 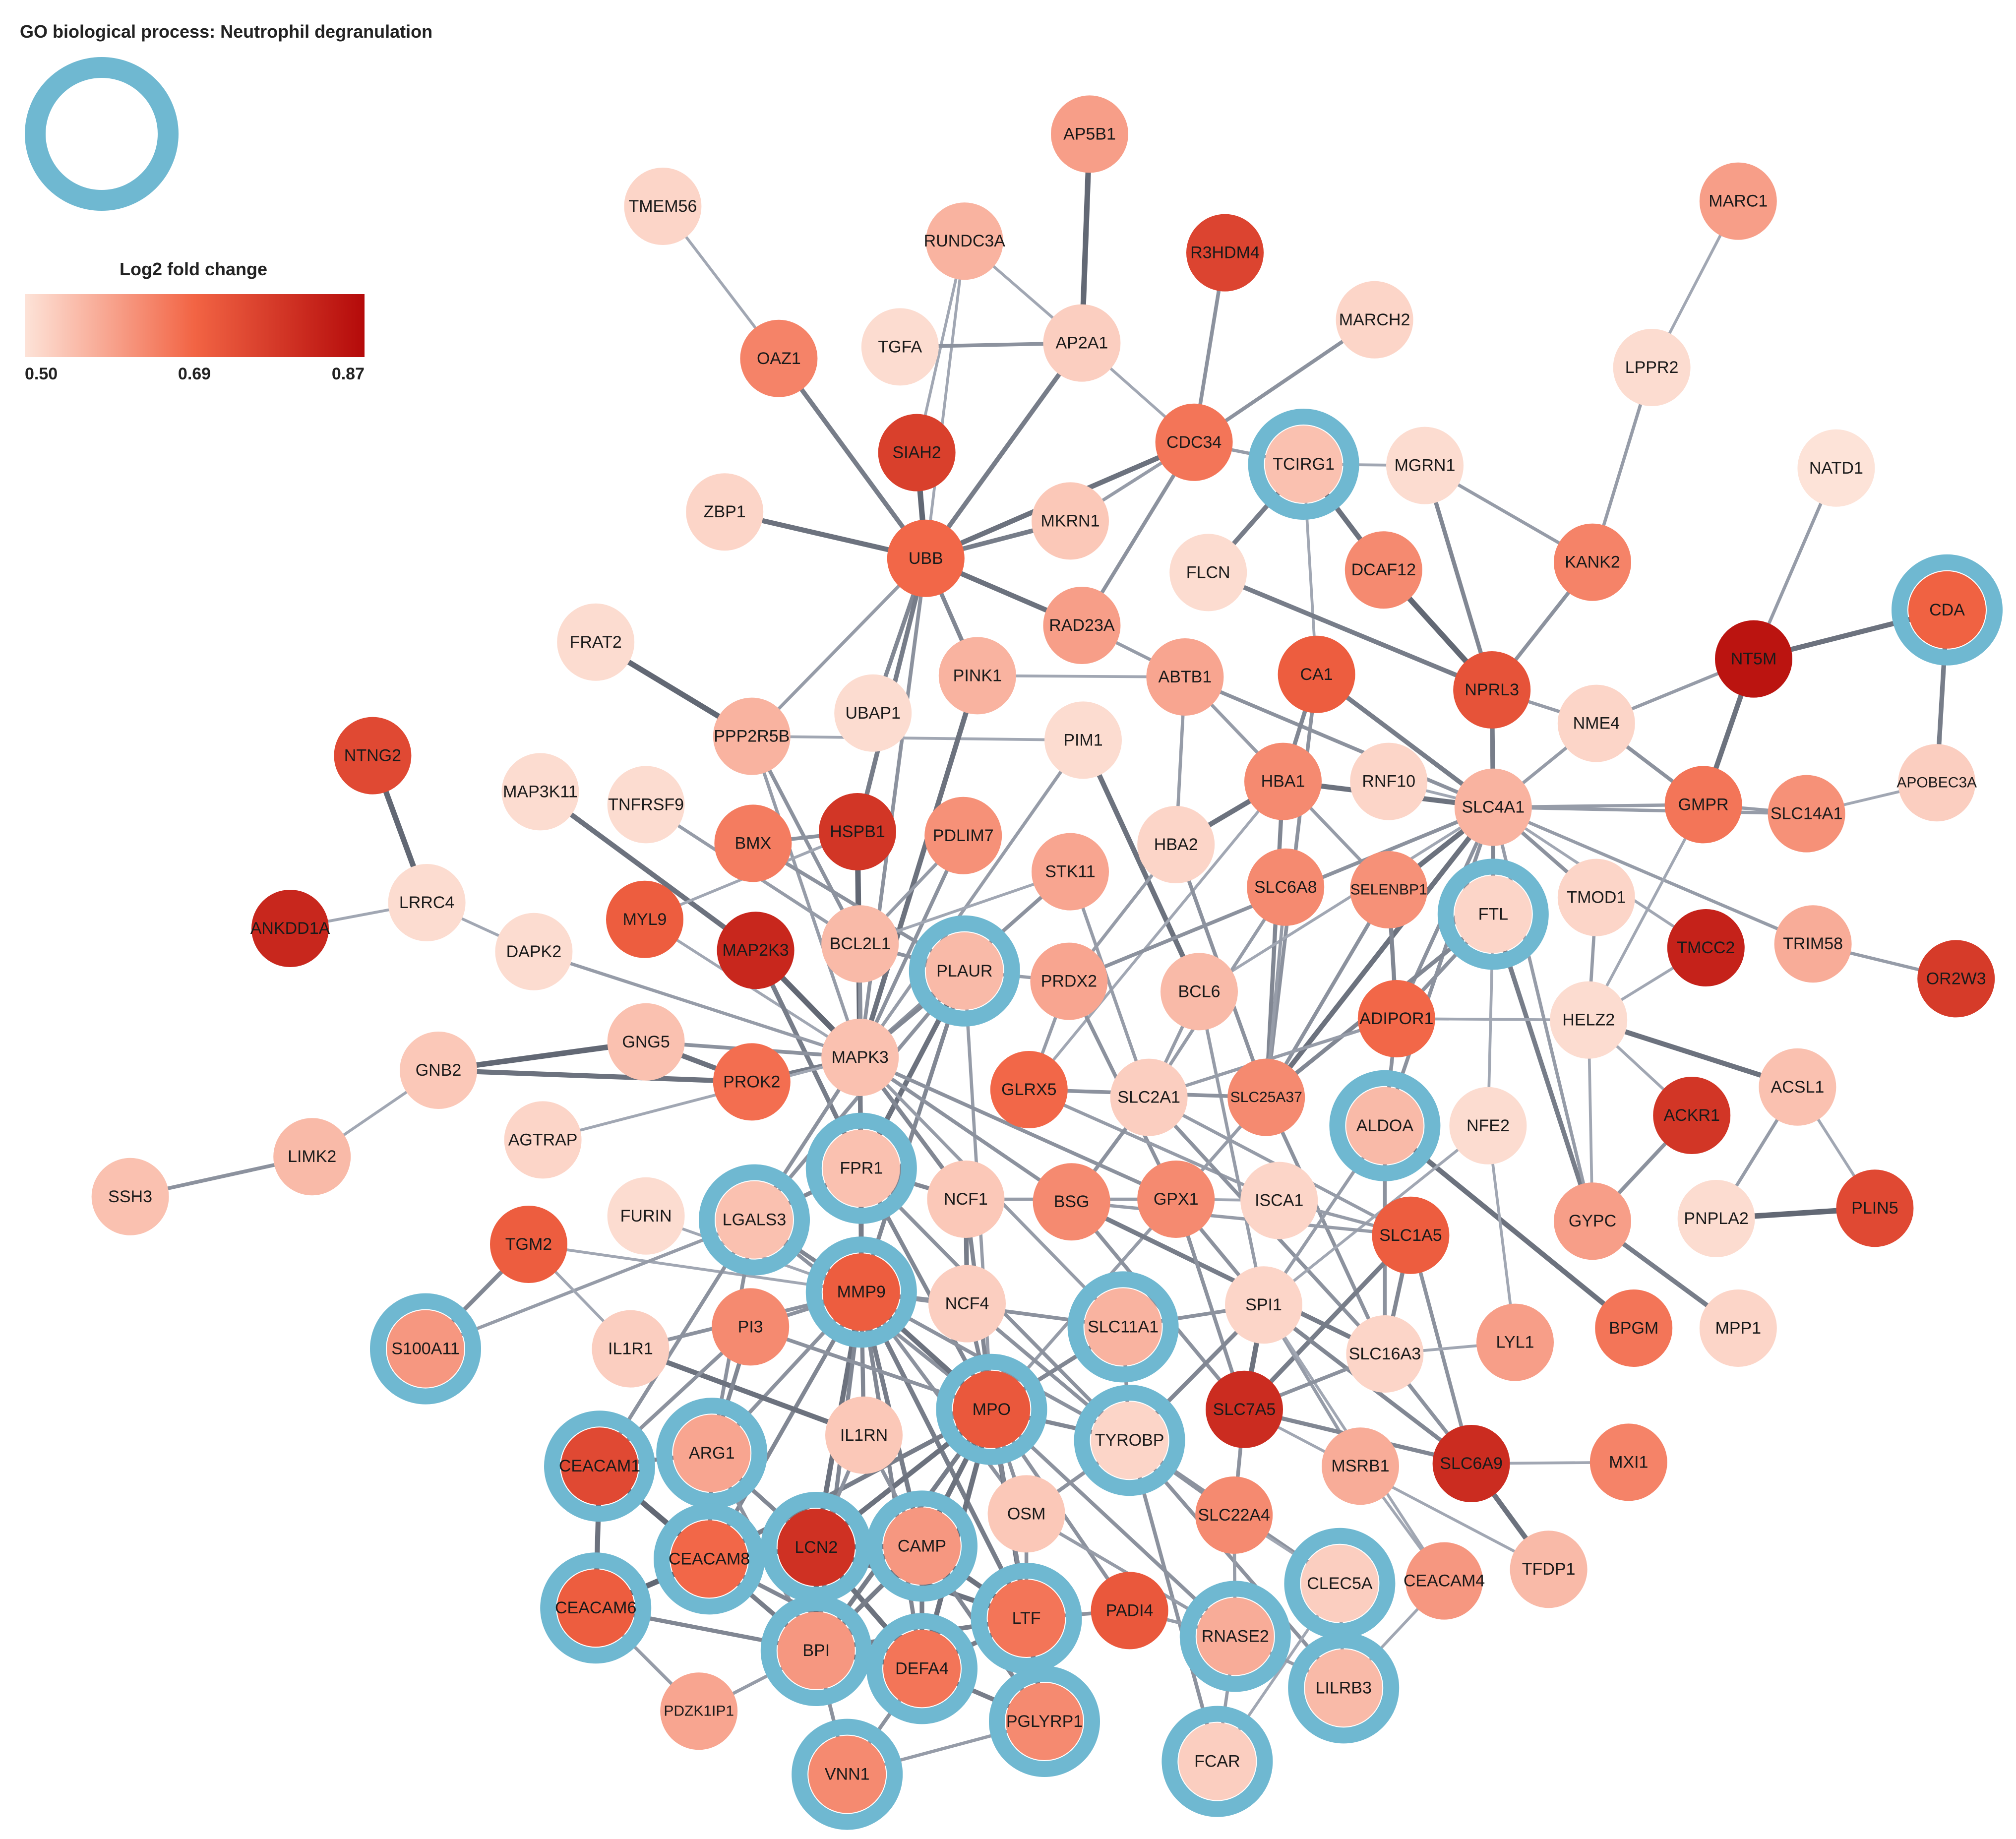 I want to click on node-lrrc4: LRRC4, so click(x=427, y=902).